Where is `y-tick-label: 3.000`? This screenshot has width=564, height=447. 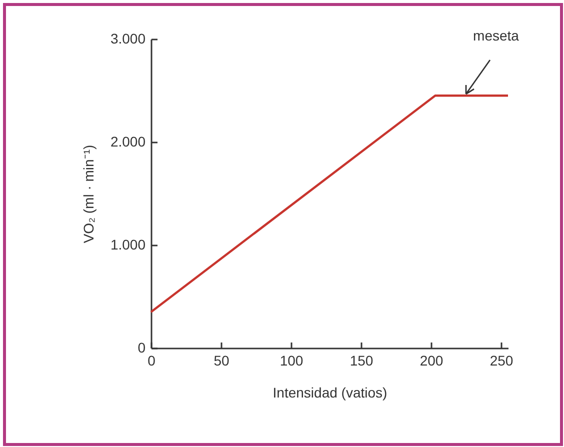 y-tick-label: 3.000 is located at coordinates (128, 38).